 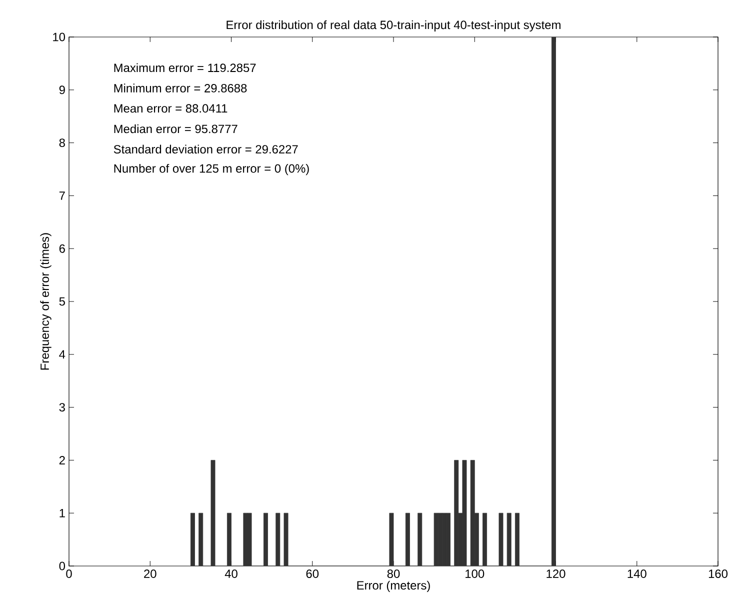 What do you see at coordinates (312, 574) in the screenshot?
I see `x-tick-label: 60` at bounding box center [312, 574].